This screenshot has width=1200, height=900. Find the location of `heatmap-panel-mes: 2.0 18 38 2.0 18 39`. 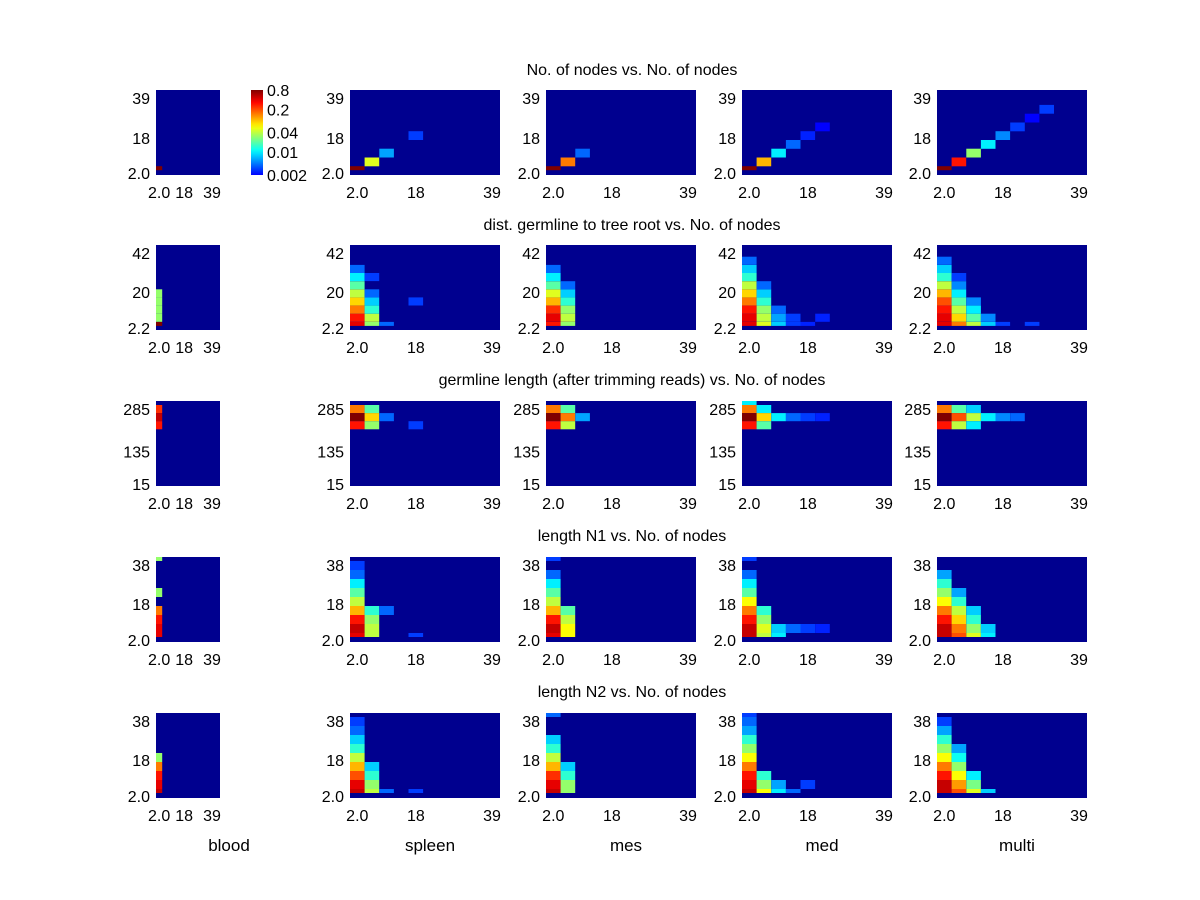

heatmap-panel-mes: 2.0 18 38 2.0 18 39 is located at coordinates (607, 769).